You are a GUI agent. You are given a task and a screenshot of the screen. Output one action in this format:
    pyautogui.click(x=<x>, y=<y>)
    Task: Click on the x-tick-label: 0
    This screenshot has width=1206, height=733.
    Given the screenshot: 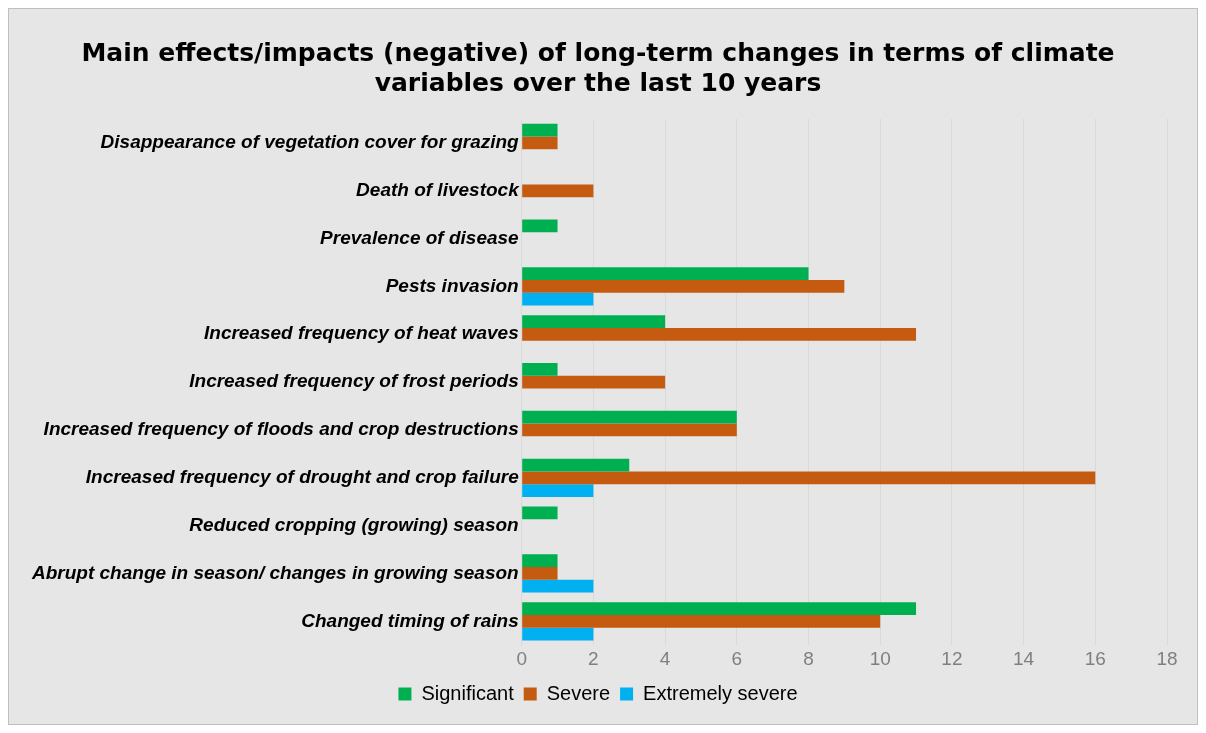 What is the action you would take?
    pyautogui.click(x=521, y=658)
    